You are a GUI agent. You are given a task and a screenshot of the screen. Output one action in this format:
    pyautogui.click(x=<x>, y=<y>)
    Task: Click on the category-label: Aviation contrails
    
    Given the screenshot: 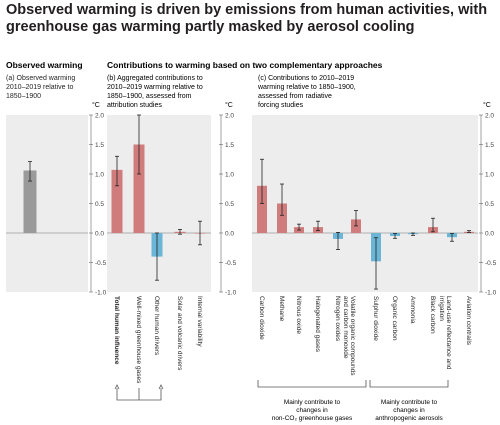 What is the action you would take?
    pyautogui.click(x=468, y=321)
    